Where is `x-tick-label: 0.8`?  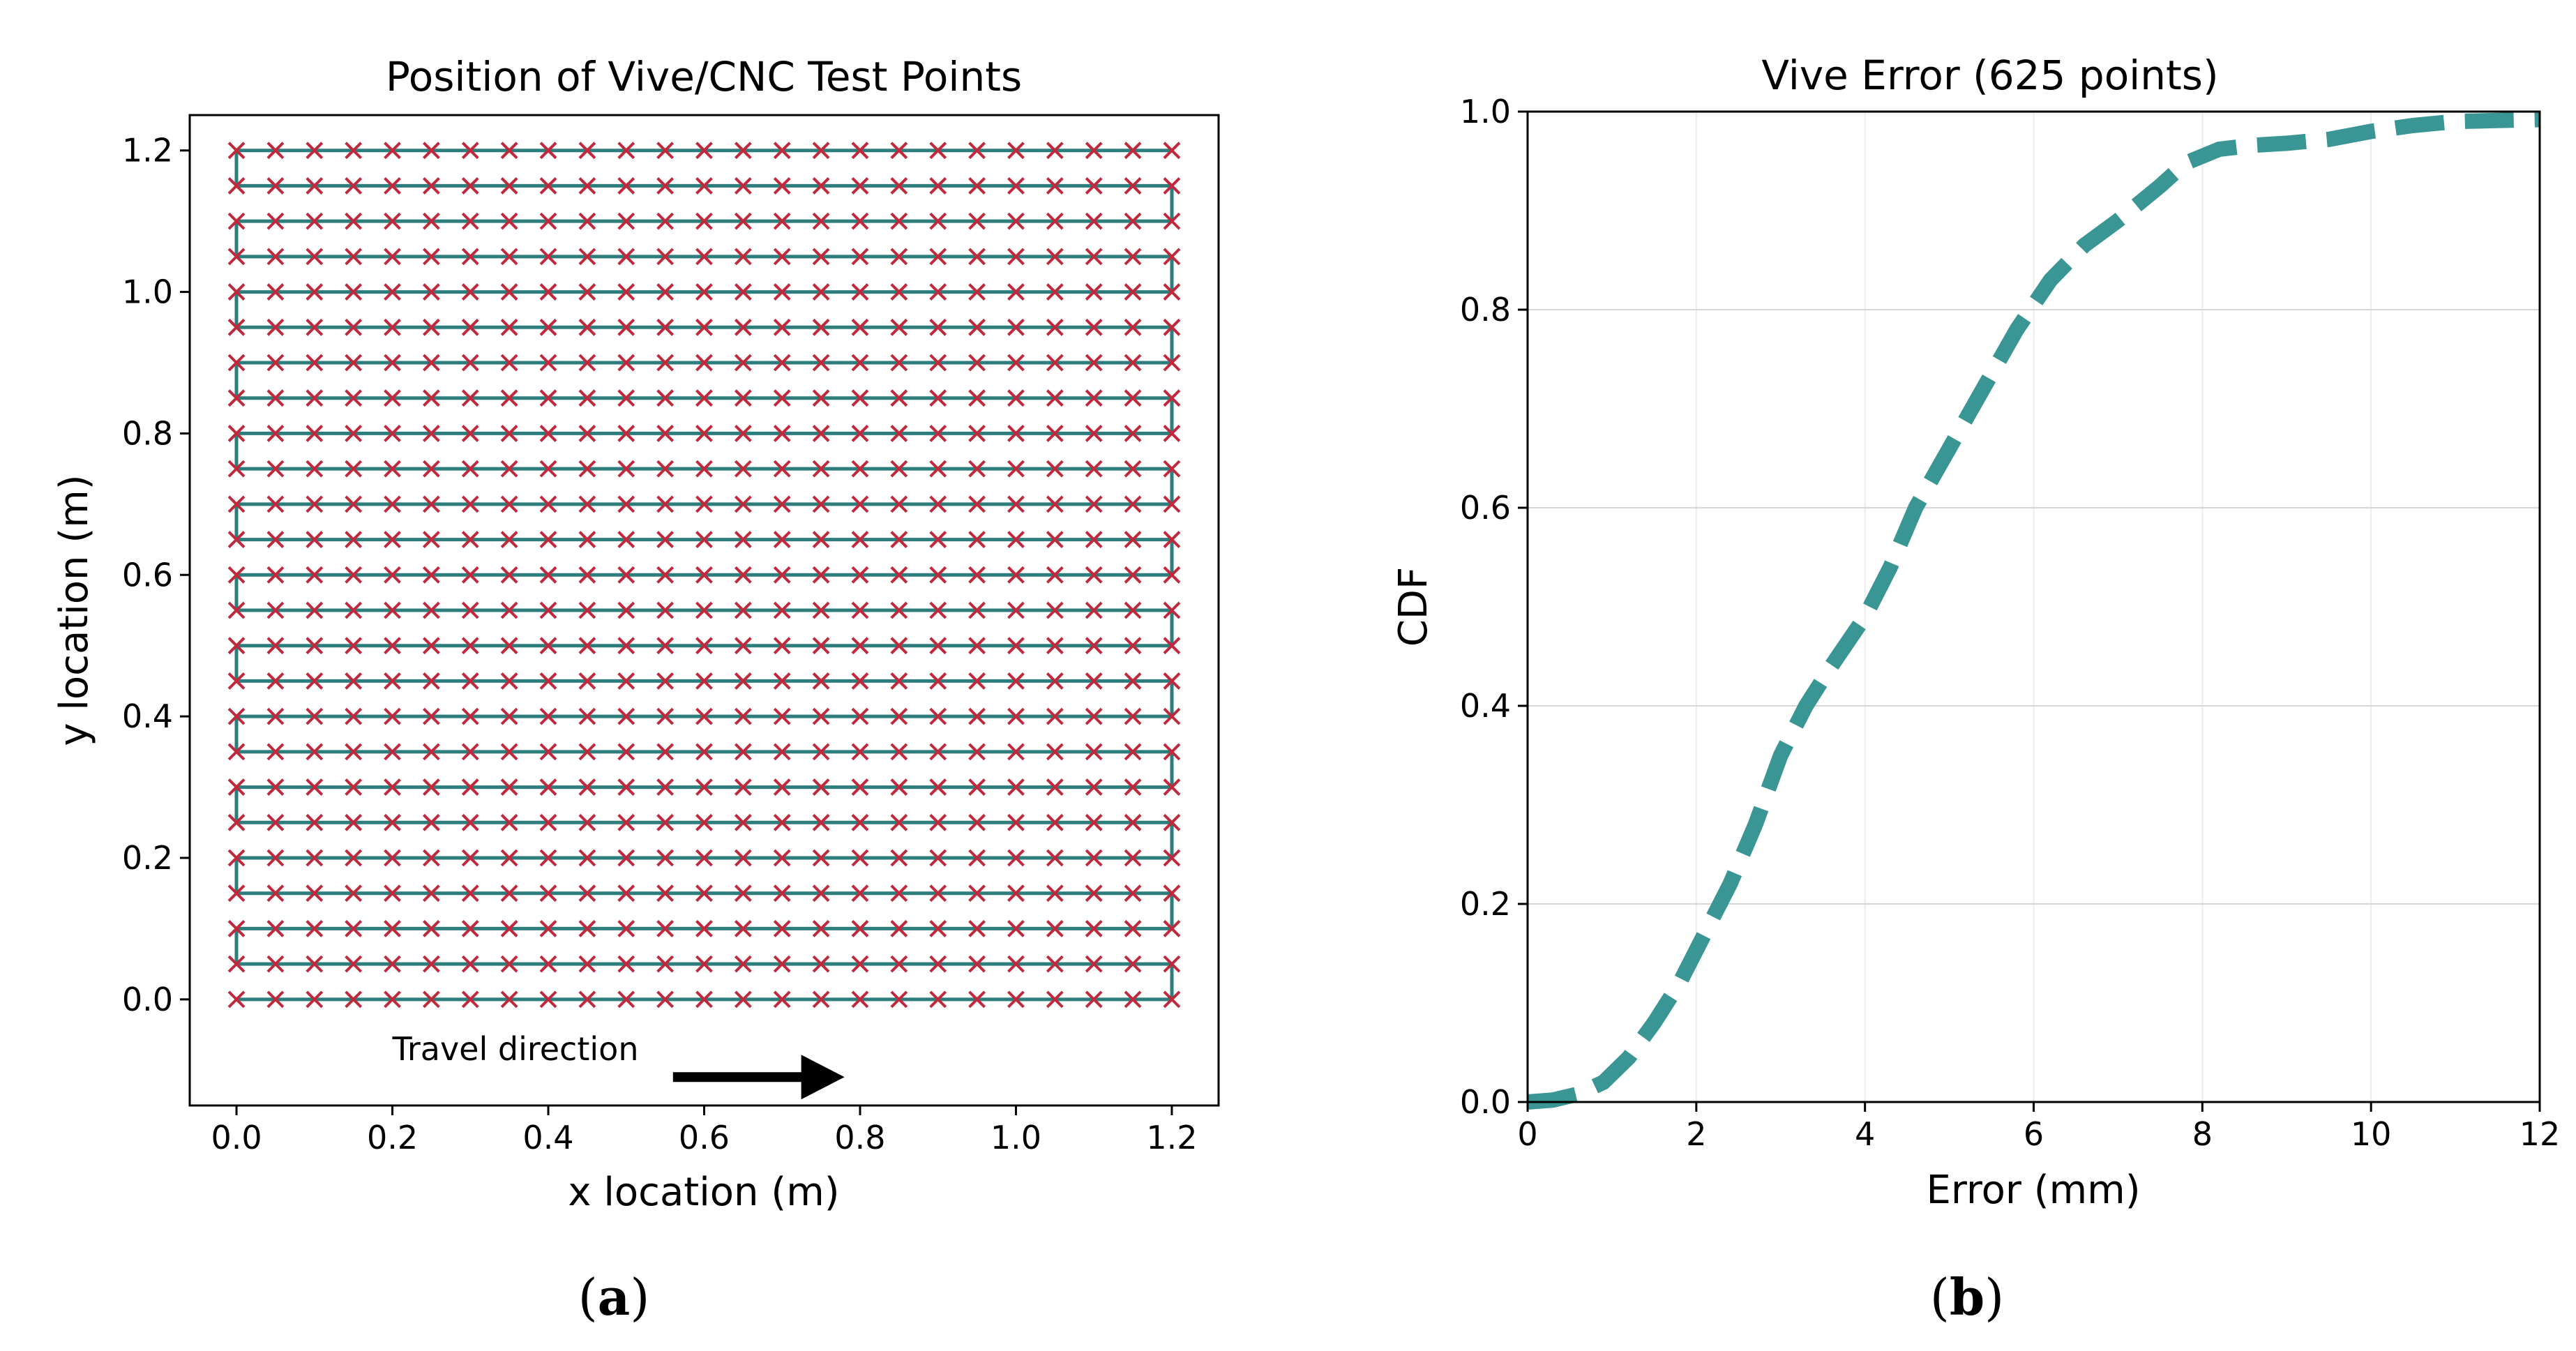
x-tick-label: 0.8 is located at coordinates (859, 1137).